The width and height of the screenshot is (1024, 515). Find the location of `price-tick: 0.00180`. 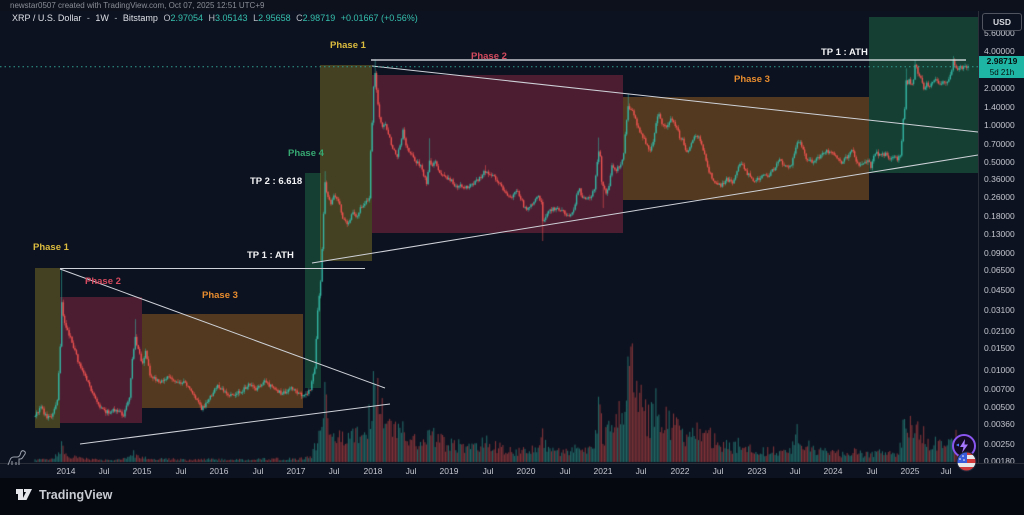

price-tick: 0.00180 is located at coordinates (999, 461).